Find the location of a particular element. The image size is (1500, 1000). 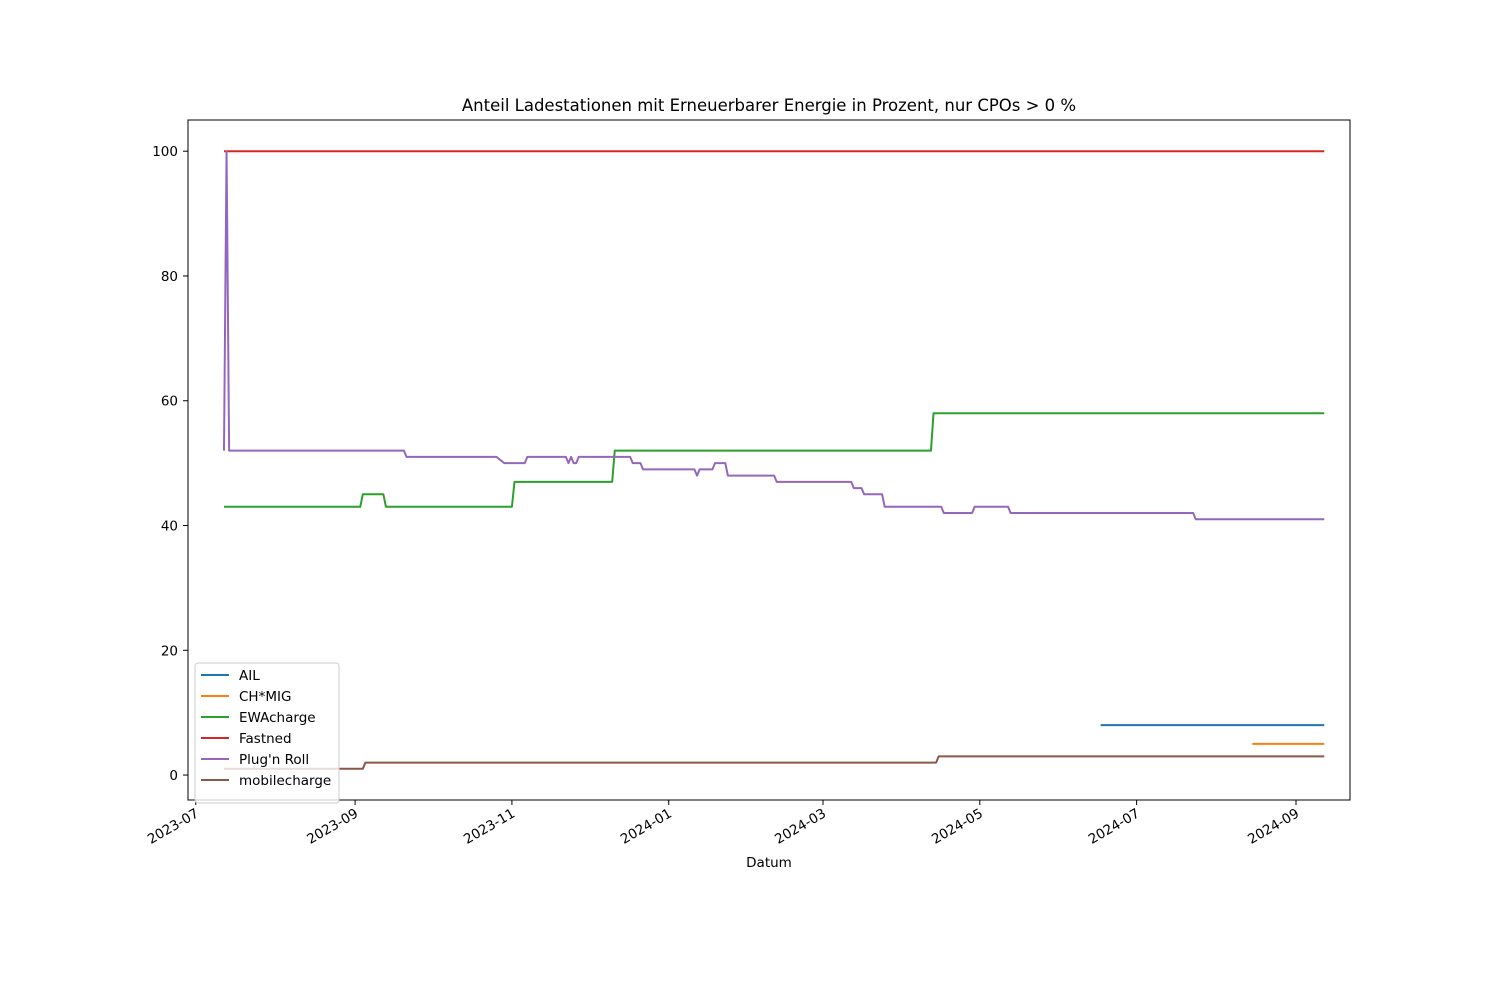

series-line-mobilecharge is located at coordinates (774, 762).